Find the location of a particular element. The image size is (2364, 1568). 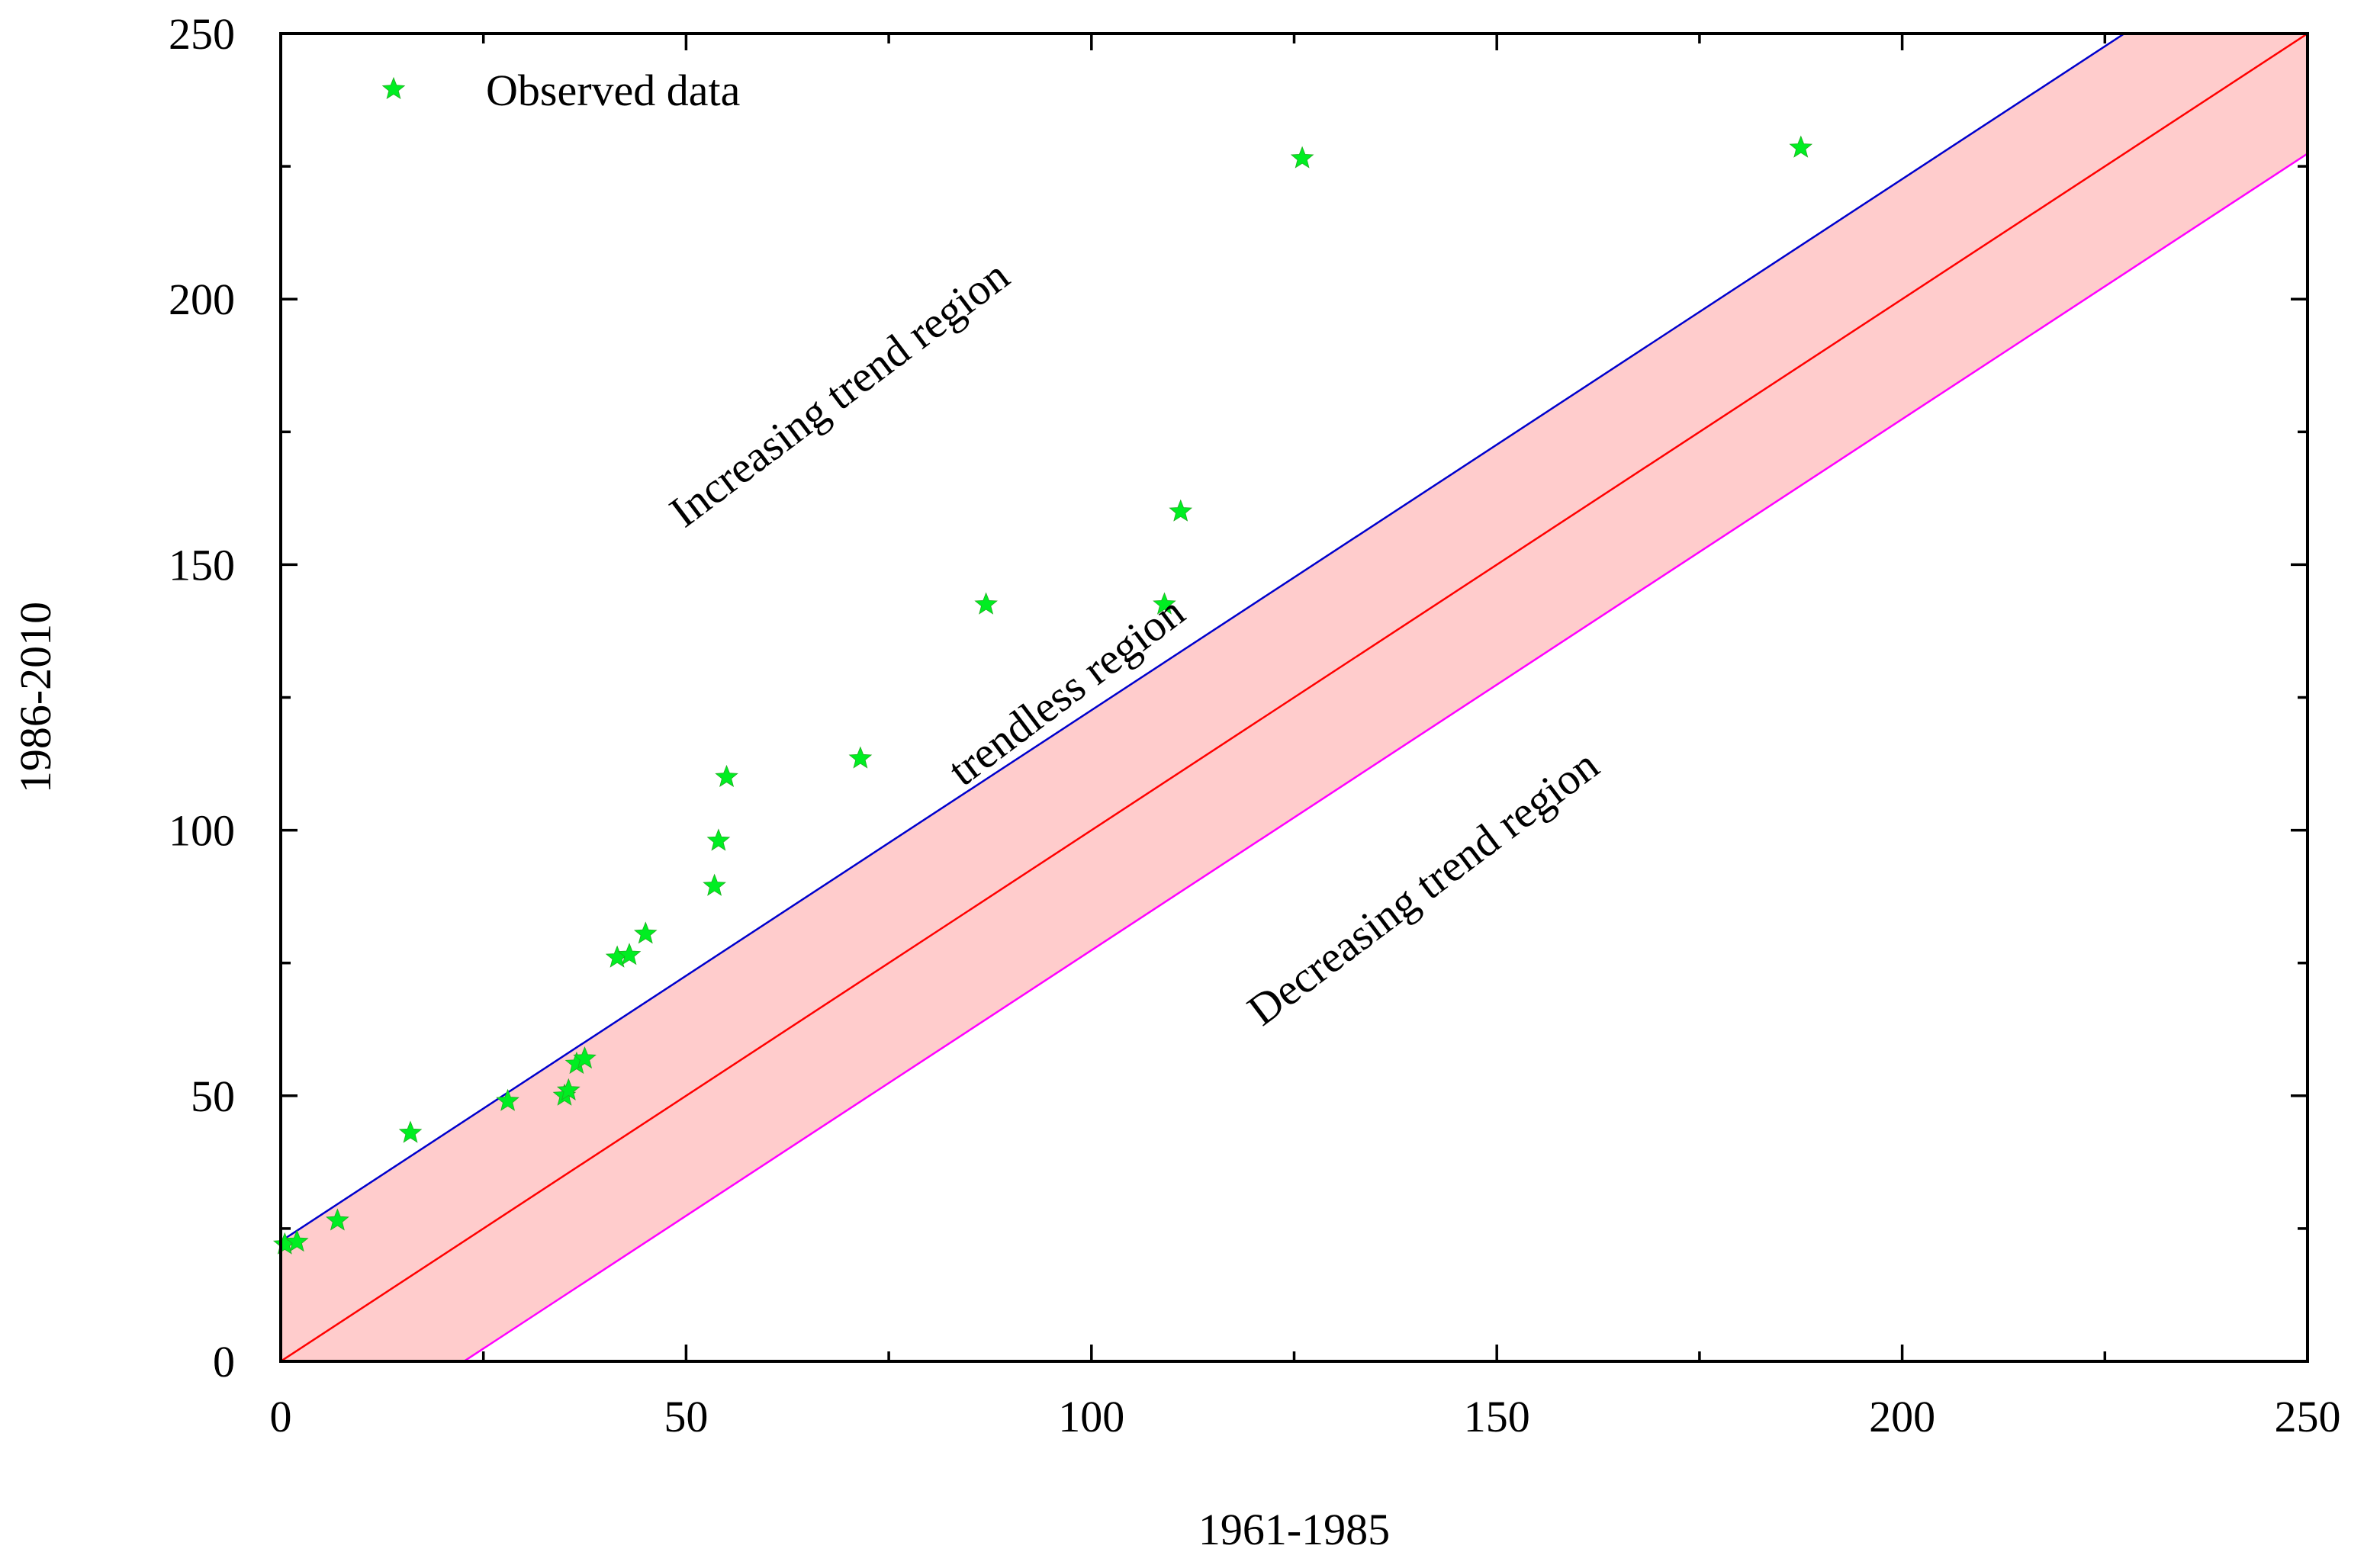

y-tick-label: 0 is located at coordinates (224, 1361).